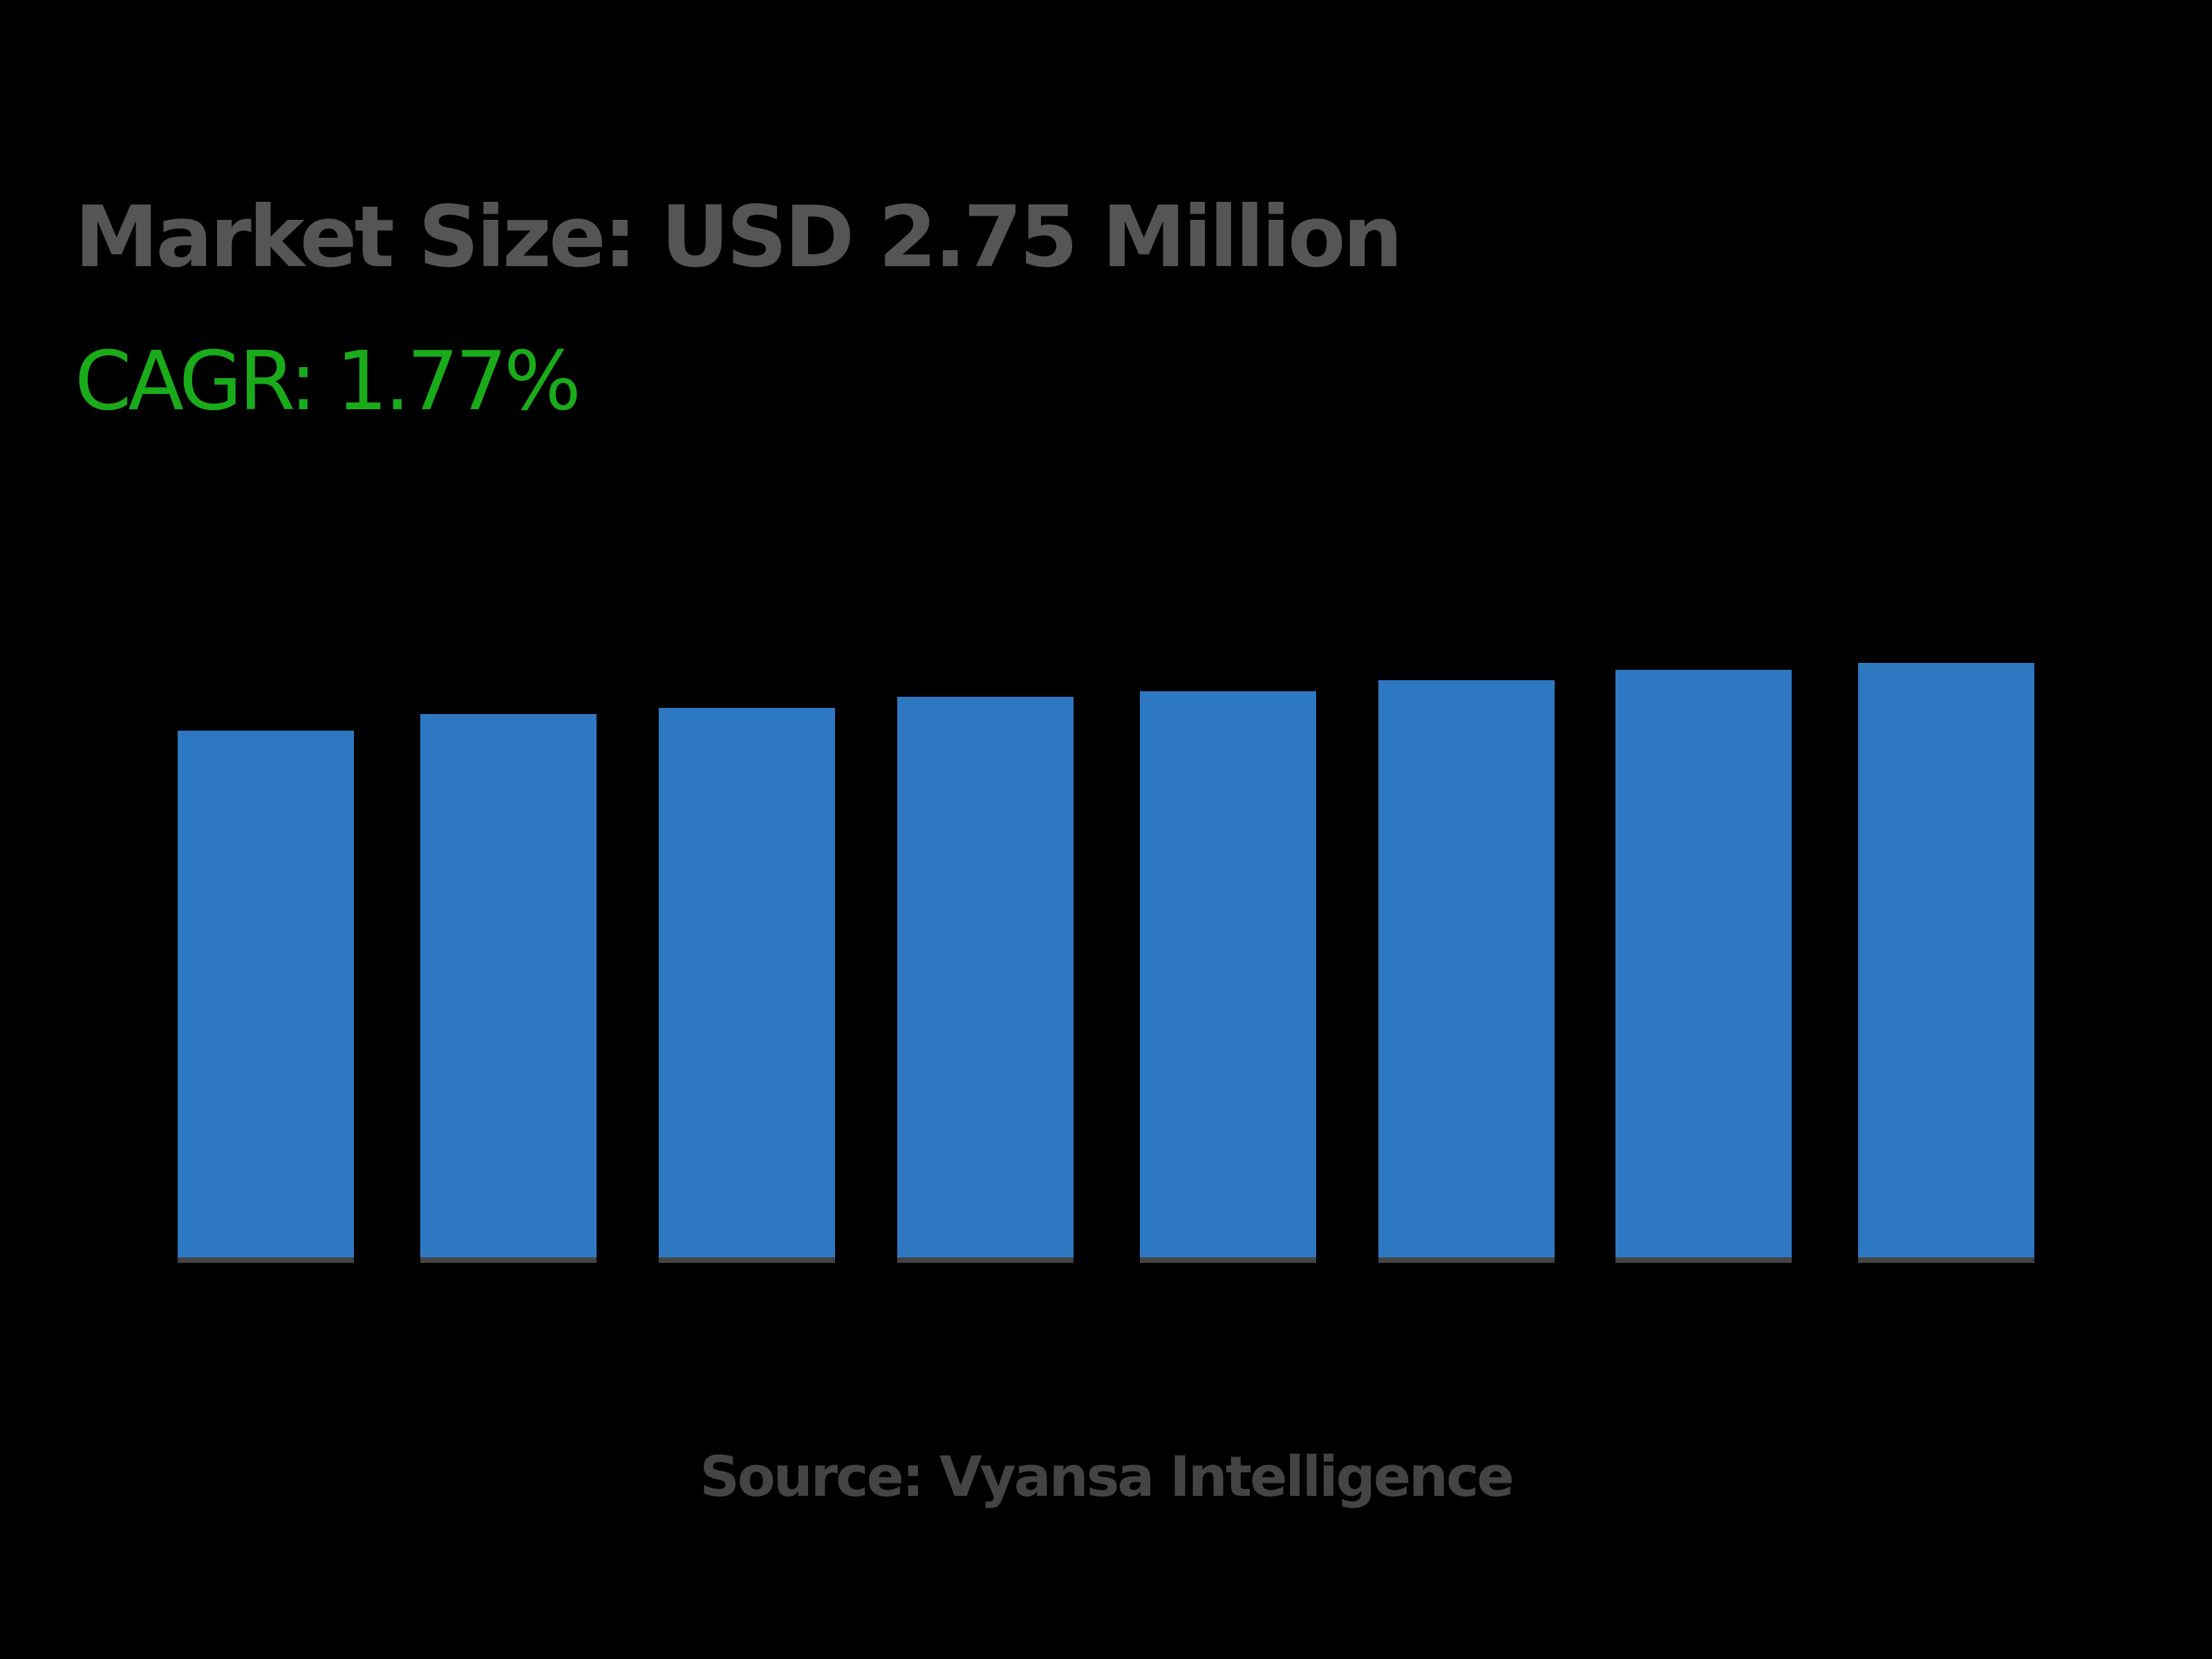 Image resolution: width=2212 pixels, height=1659 pixels. I want to click on market-size-title: Market Size: USD 2.75 Million, so click(739, 237).